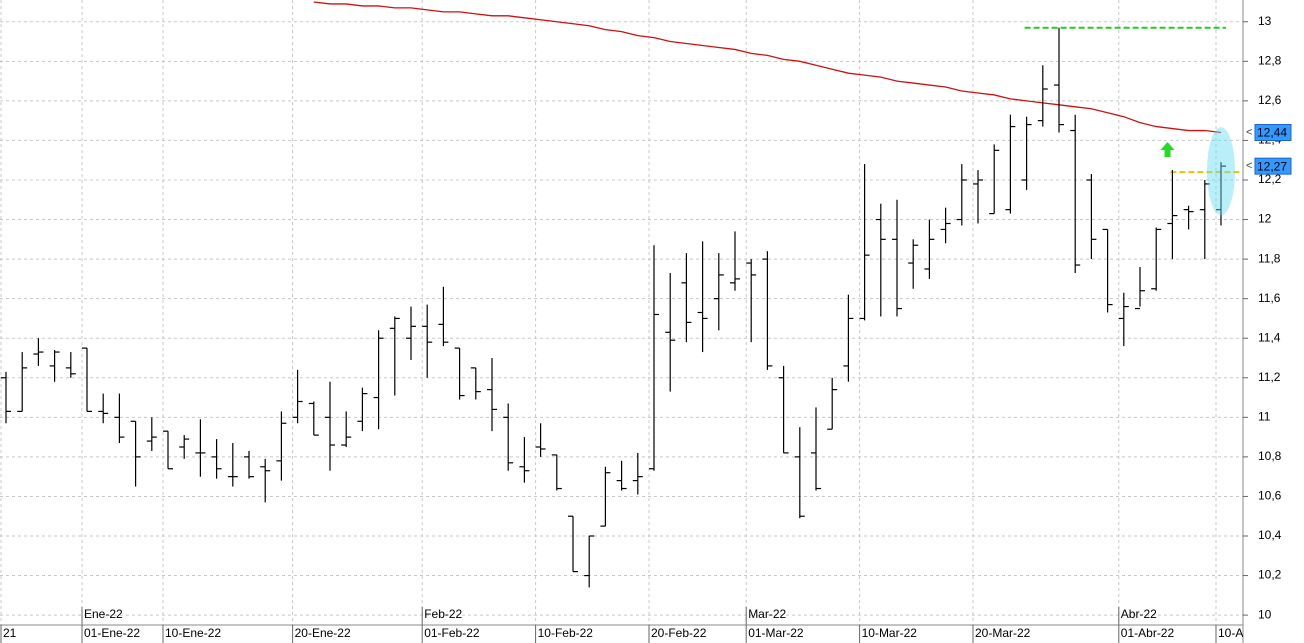 This screenshot has width=1304, height=643. What do you see at coordinates (679, 633) in the screenshot?
I see `x-tick-label: 20-Feb-22` at bounding box center [679, 633].